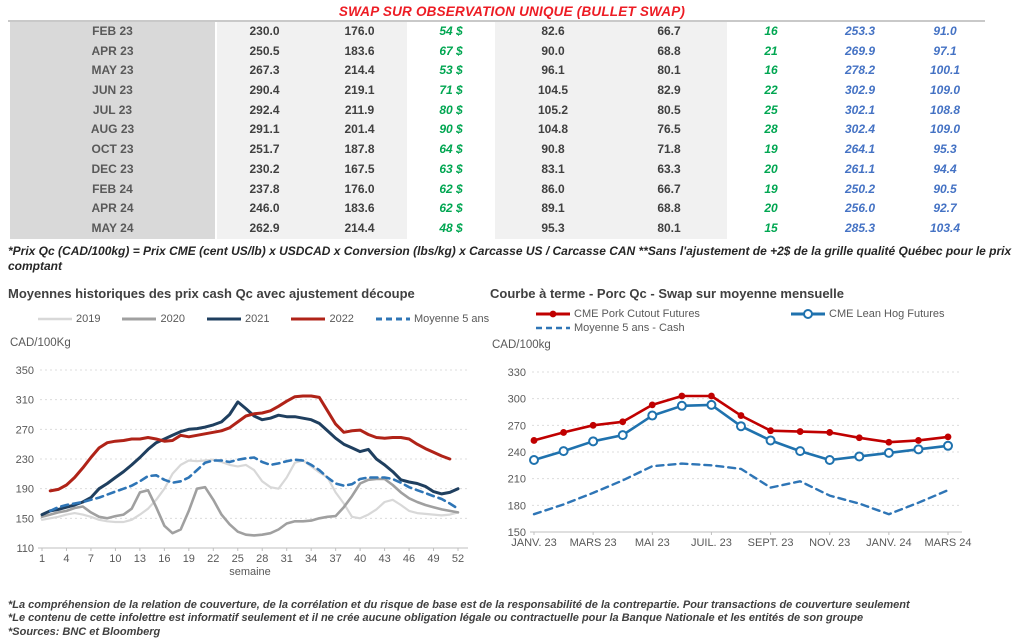  What do you see at coordinates (311, 559) in the screenshot?
I see `svg-text: 34` at bounding box center [311, 559].